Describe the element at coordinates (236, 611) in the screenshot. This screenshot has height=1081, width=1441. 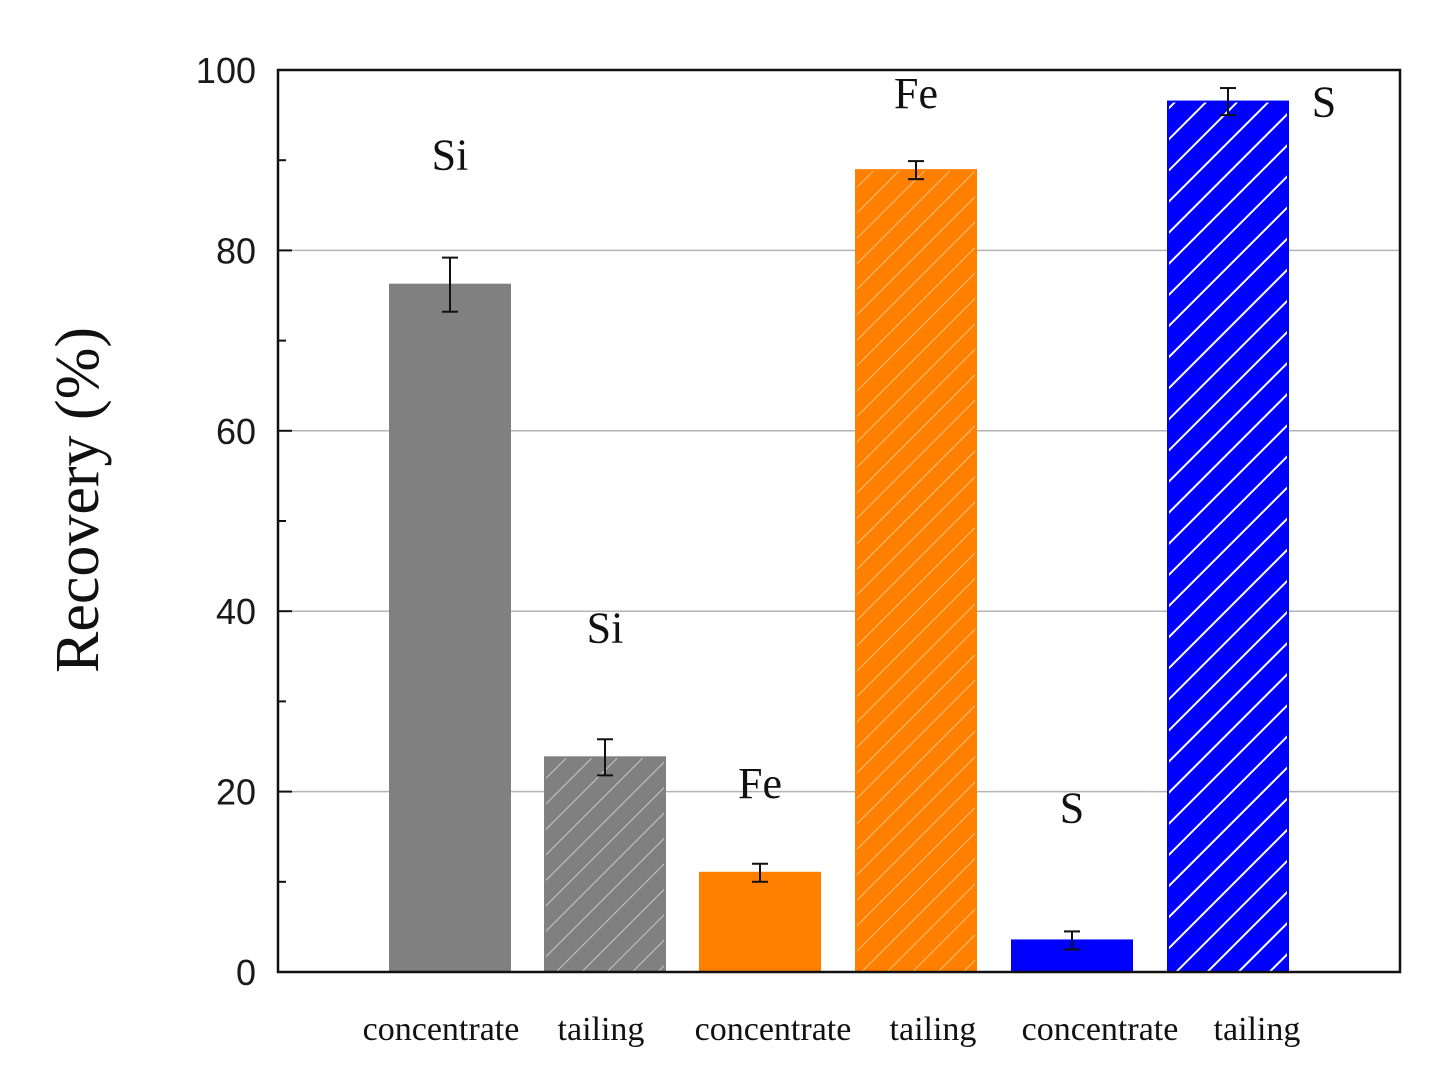
I see `y-tick-label: 40` at that location.